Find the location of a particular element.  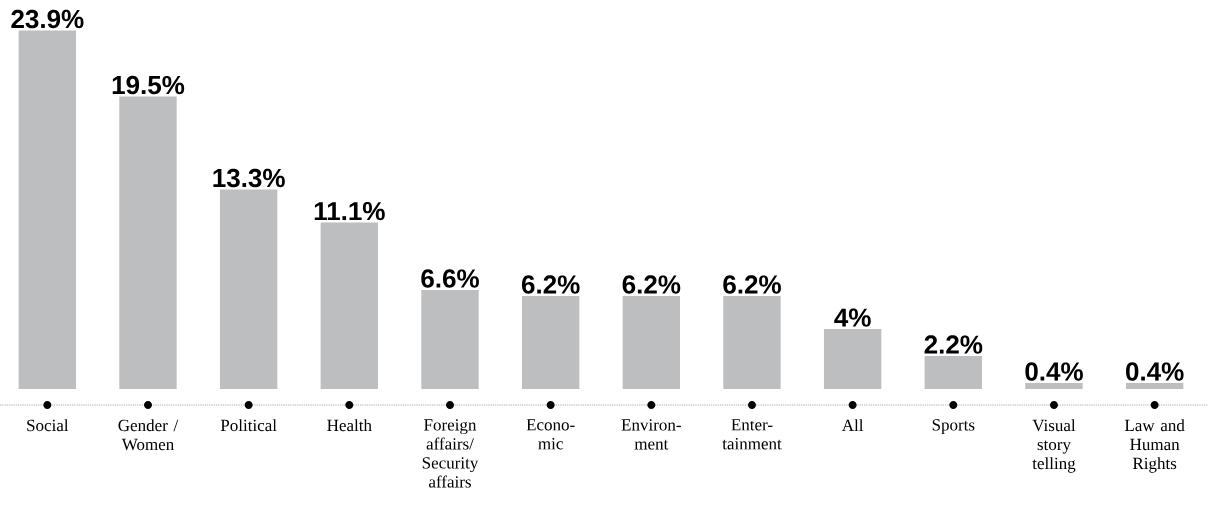

x-tick-label: Foreign affairs/ Security affairs is located at coordinates (450, 453).